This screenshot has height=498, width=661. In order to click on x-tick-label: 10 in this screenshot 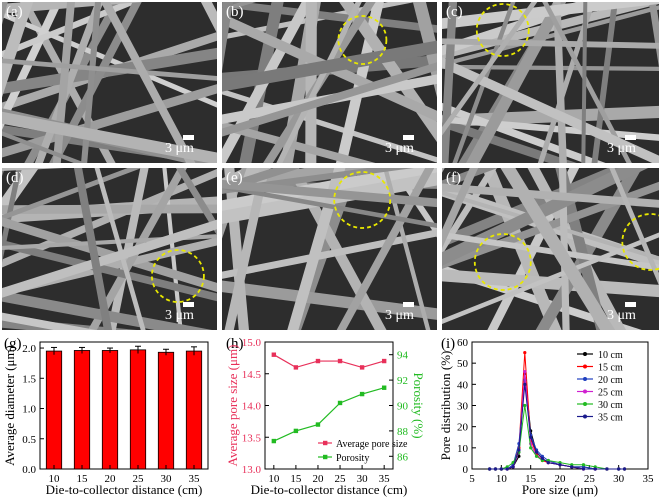, I will do `click(55, 479)`.